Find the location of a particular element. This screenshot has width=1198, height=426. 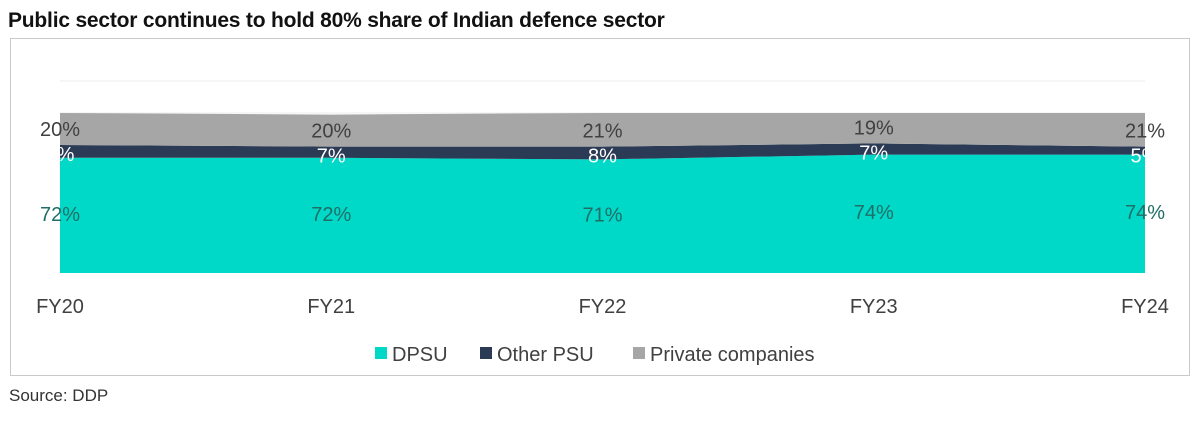

area-series-private-companies is located at coordinates (602, 130).